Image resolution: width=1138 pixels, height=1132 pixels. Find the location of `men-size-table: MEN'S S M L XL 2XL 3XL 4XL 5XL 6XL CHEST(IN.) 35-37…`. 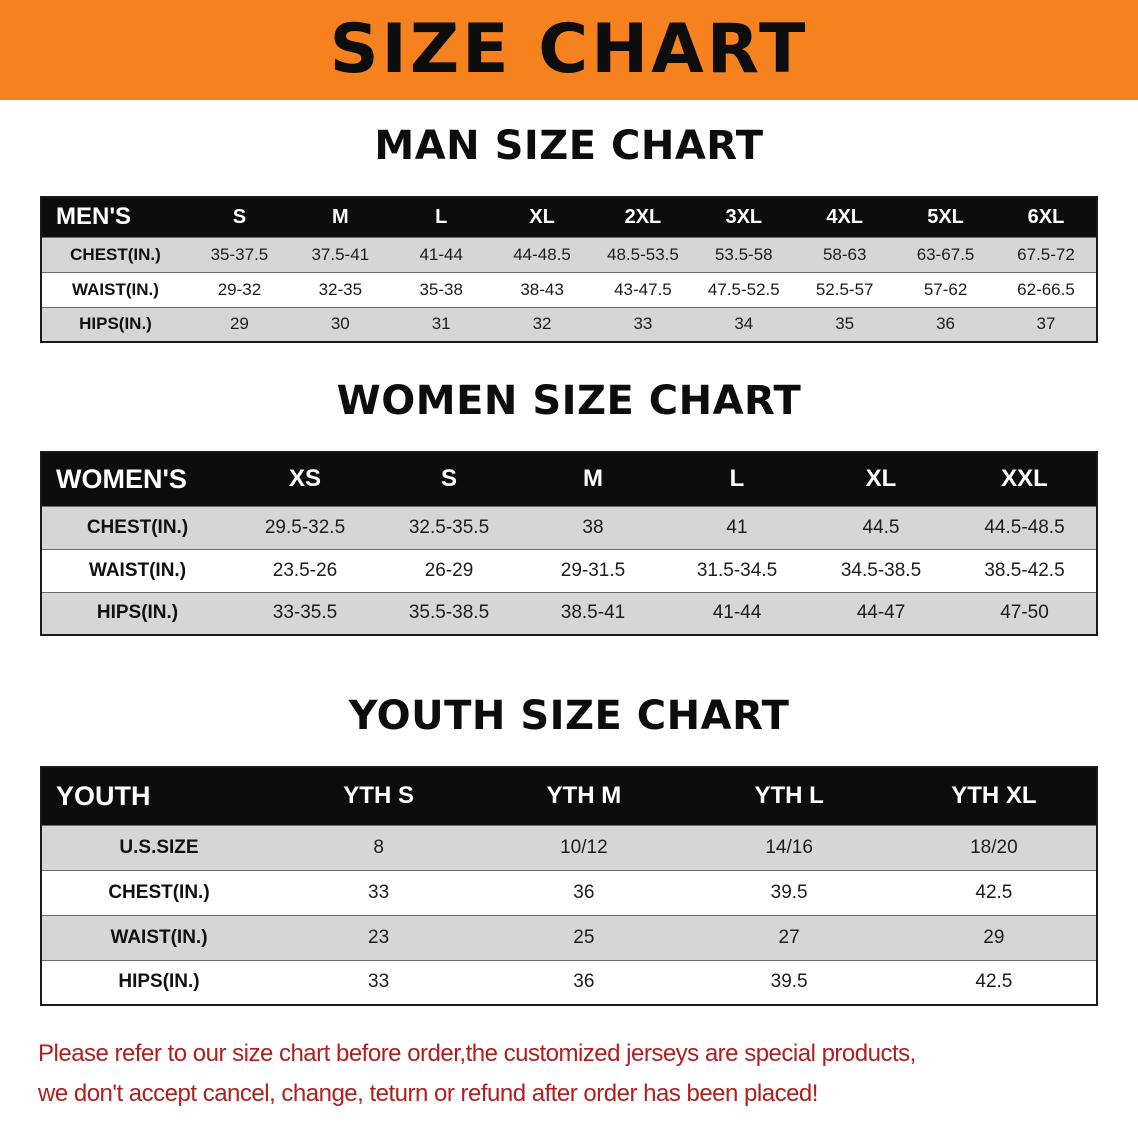

men-size-table: MEN'S S M L XL 2XL 3XL 4XL 5XL 6XL CHEST(IN.) 35-37… is located at coordinates (569, 269).